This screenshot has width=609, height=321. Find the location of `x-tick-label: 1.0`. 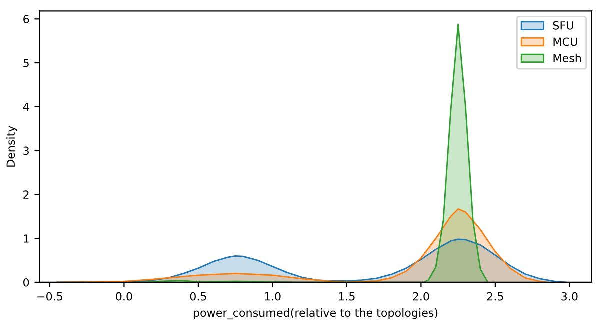

x-tick-label: 1.0 is located at coordinates (273, 296).